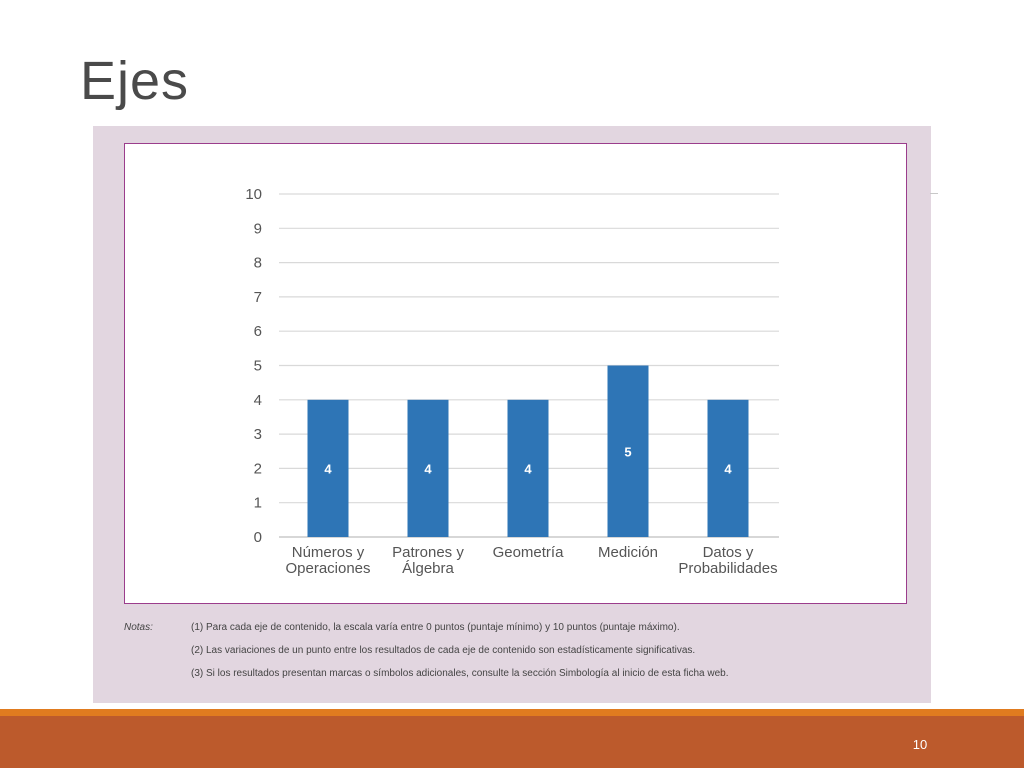 The height and width of the screenshot is (768, 1024). I want to click on category-label-line: Geometría, so click(529, 552).